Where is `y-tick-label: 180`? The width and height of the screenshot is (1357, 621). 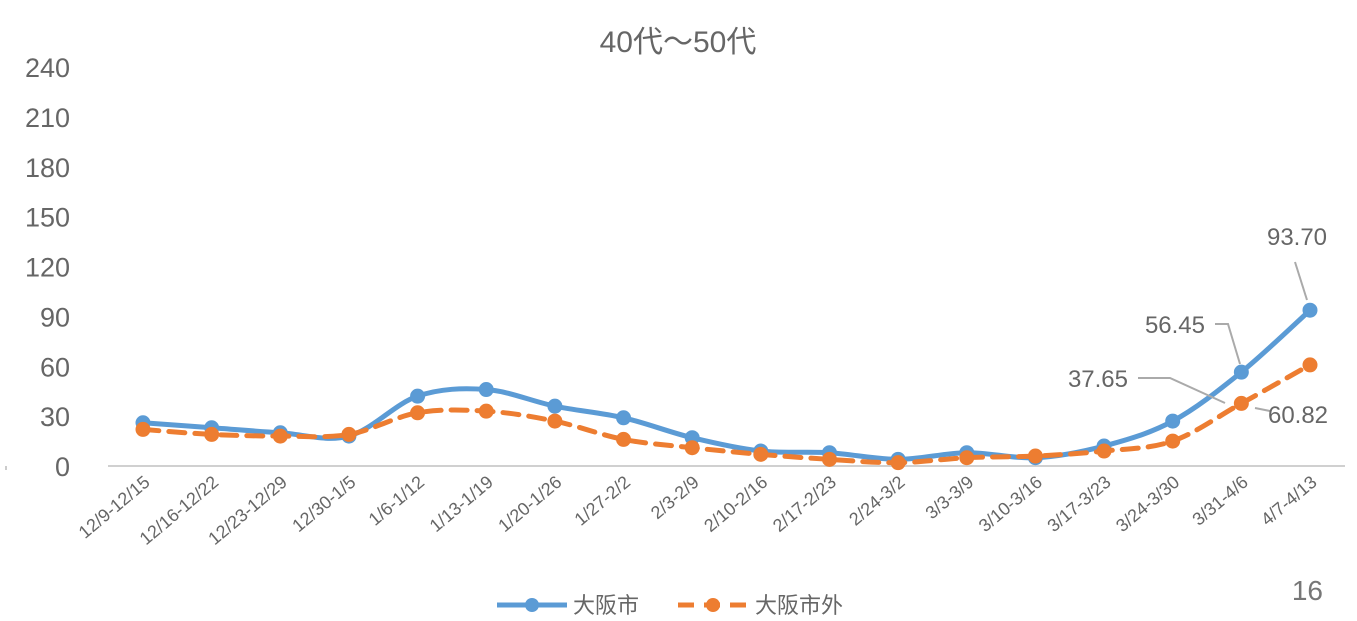
y-tick-label: 180 is located at coordinates (47, 168).